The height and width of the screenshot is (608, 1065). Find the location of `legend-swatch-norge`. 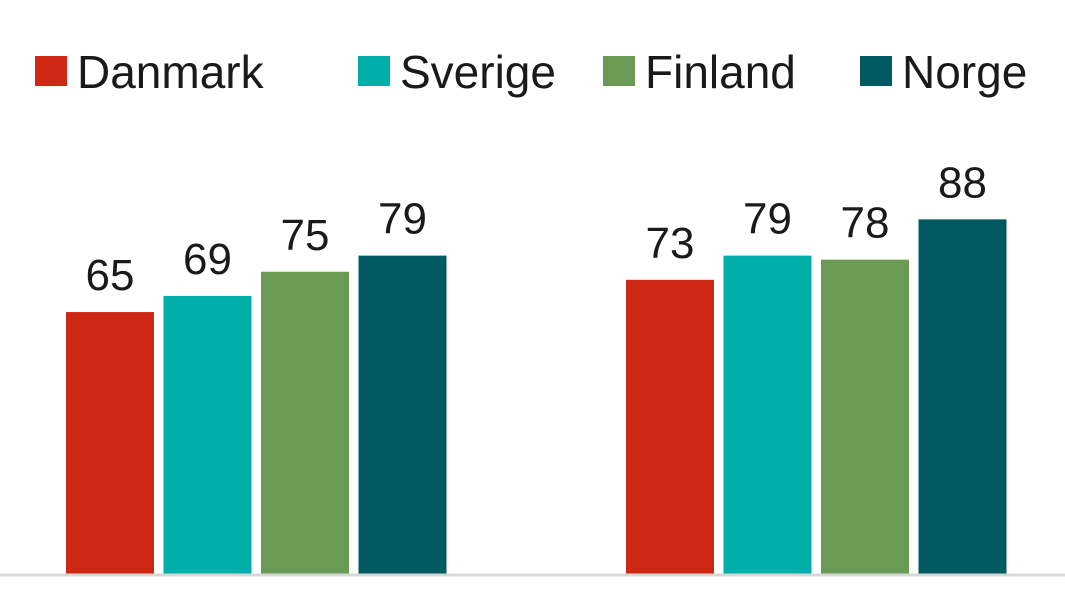

legend-swatch-norge is located at coordinates (876, 71).